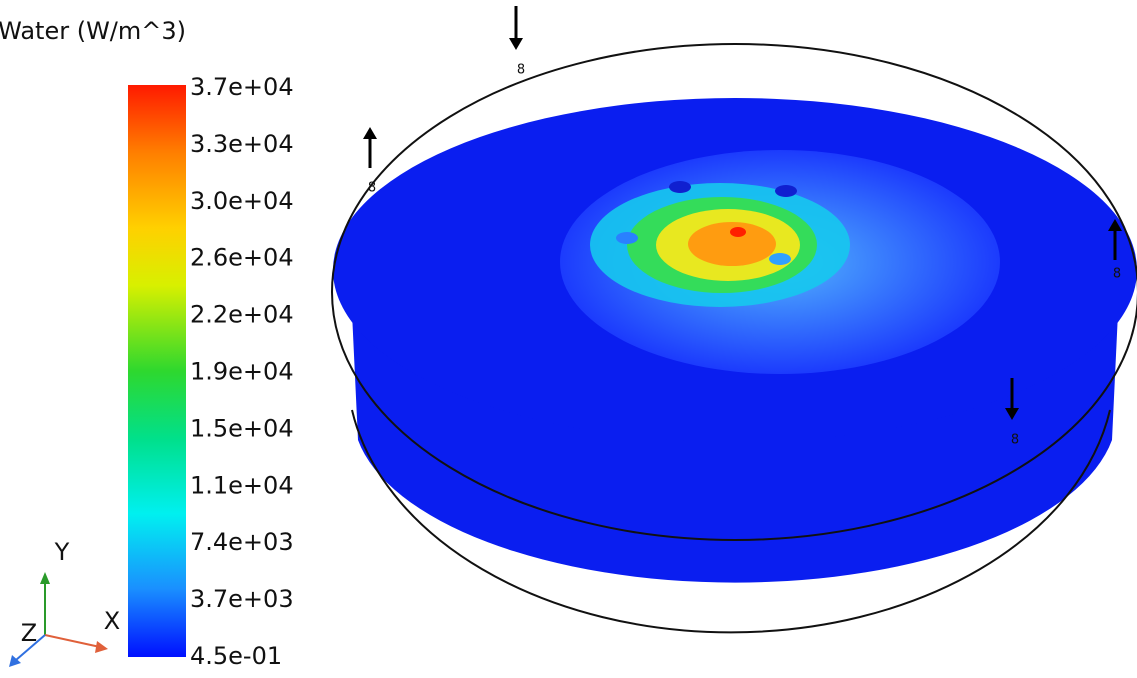  What do you see at coordinates (242, 542) in the screenshot?
I see `color-bar-label: 7.4e+03` at bounding box center [242, 542].